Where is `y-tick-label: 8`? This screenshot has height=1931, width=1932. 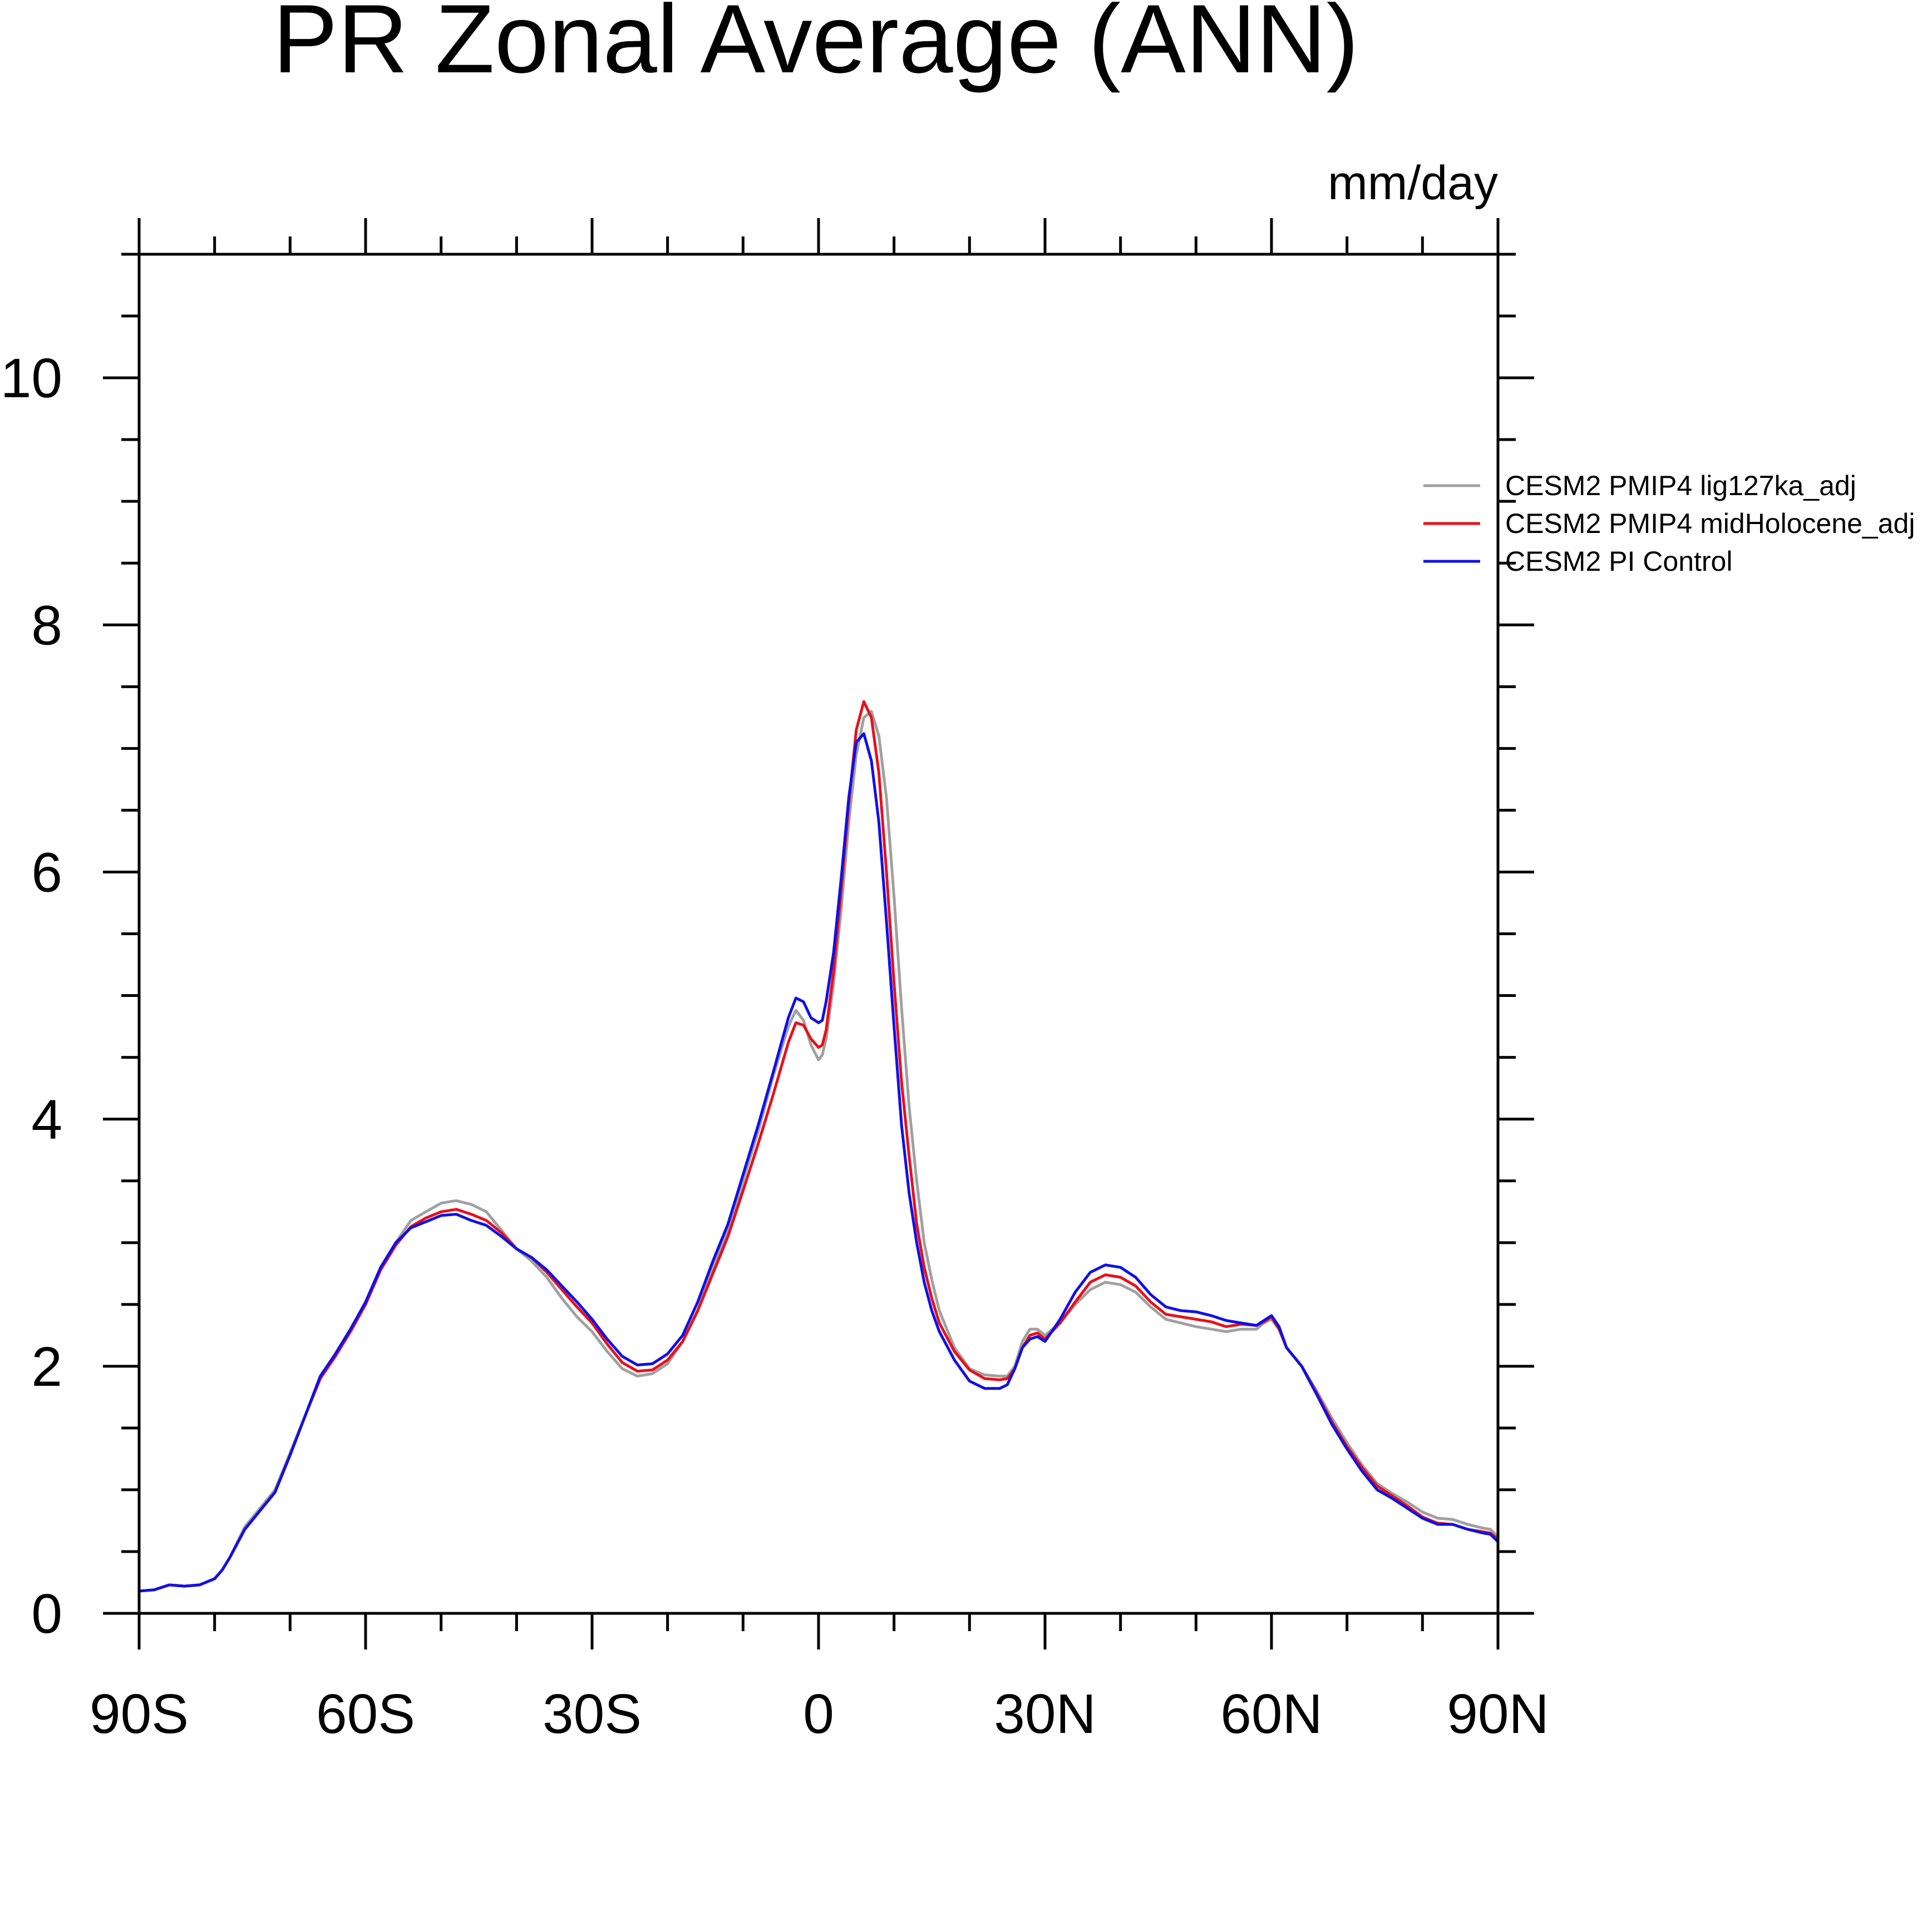
y-tick-label: 8 is located at coordinates (46, 625).